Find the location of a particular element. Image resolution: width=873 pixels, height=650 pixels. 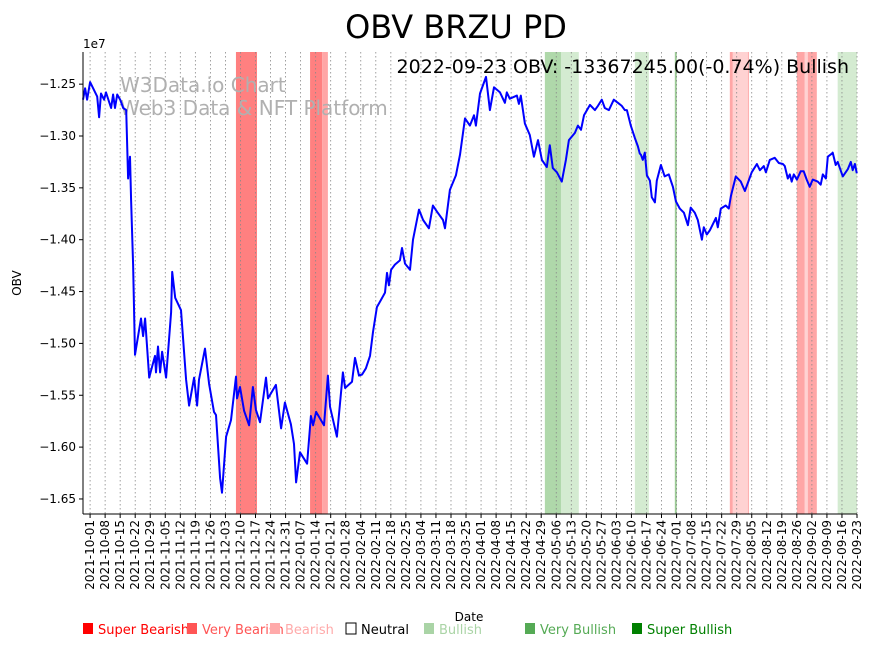

x-tick-label: 2021-10-08 is located at coordinates (105, 555).